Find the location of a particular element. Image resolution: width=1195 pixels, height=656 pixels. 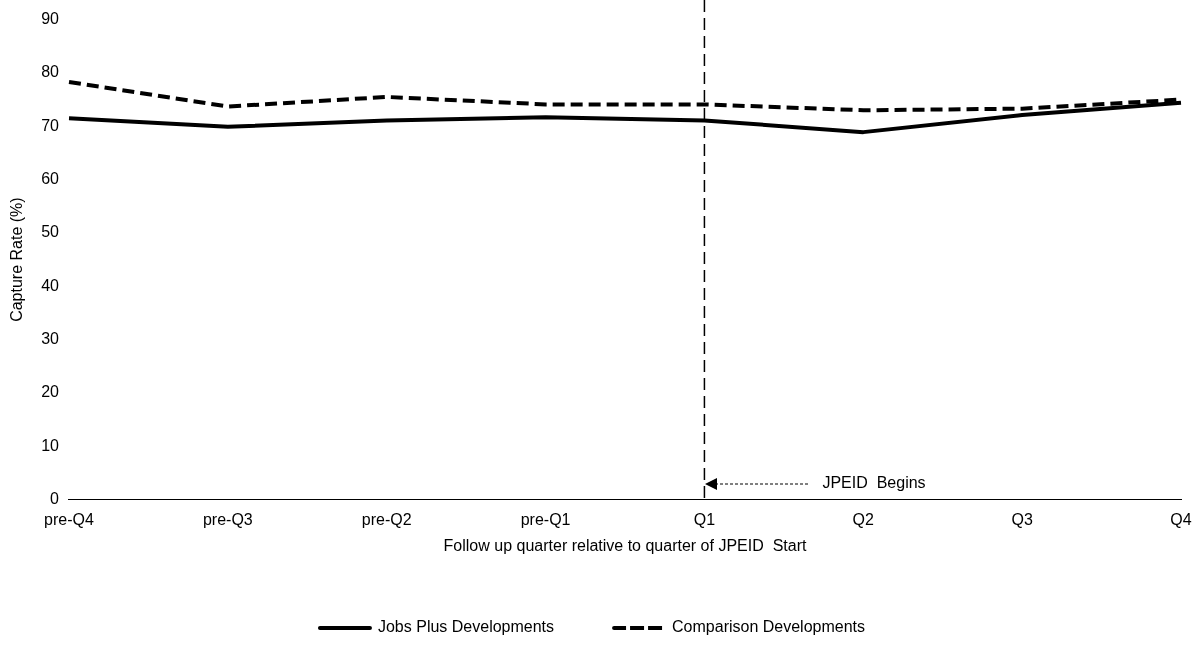

x-tick-label: Q4 is located at coordinates (1181, 519).